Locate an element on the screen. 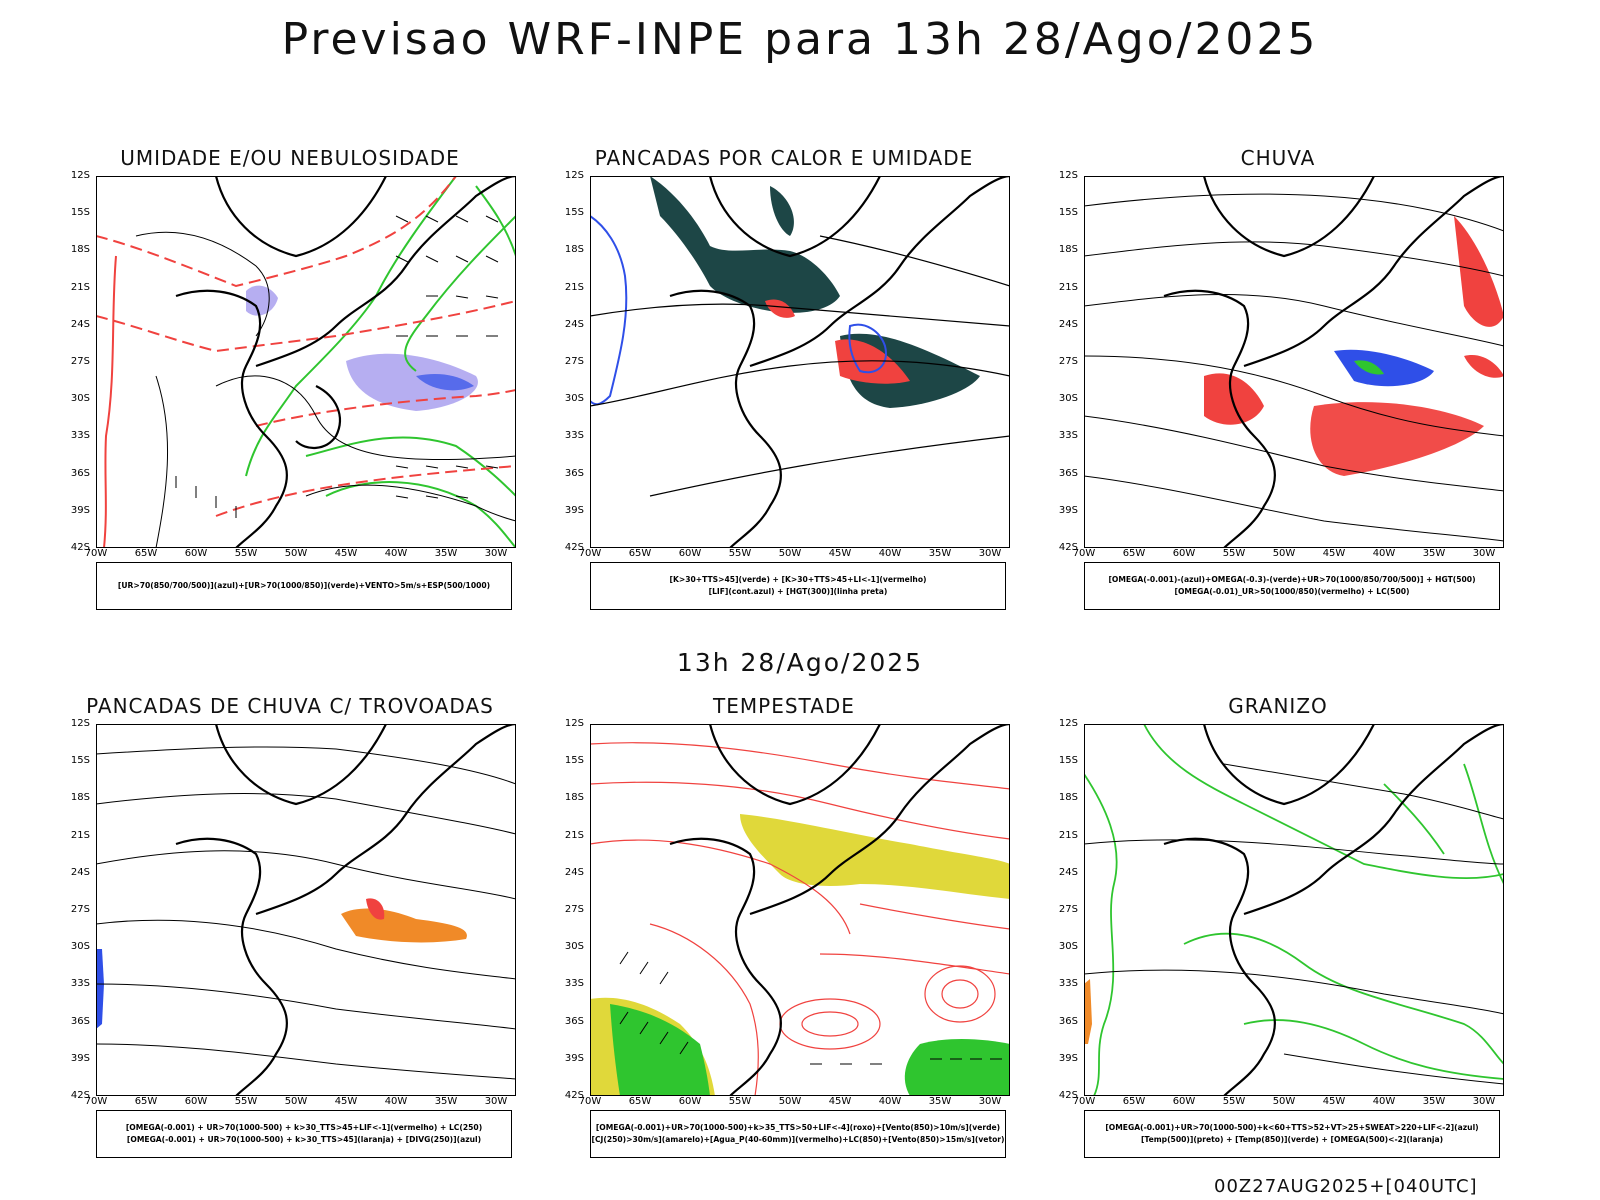  instability-area is located at coordinates (782, 211).